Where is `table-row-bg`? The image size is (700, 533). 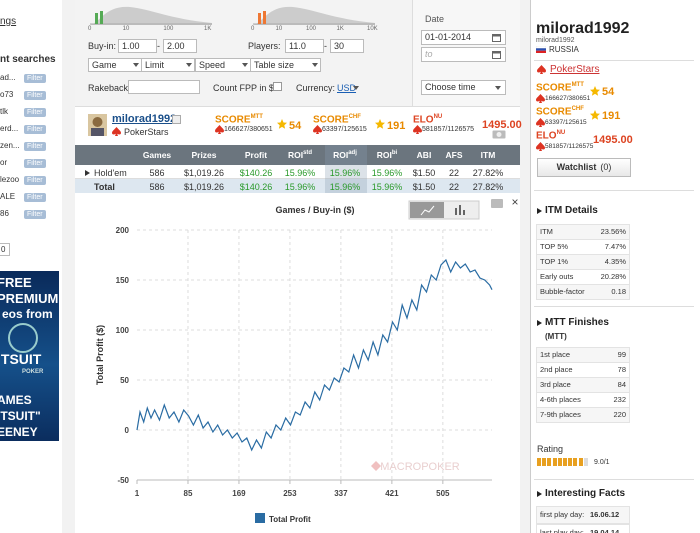 table-row-bg is located at coordinates (297, 172).